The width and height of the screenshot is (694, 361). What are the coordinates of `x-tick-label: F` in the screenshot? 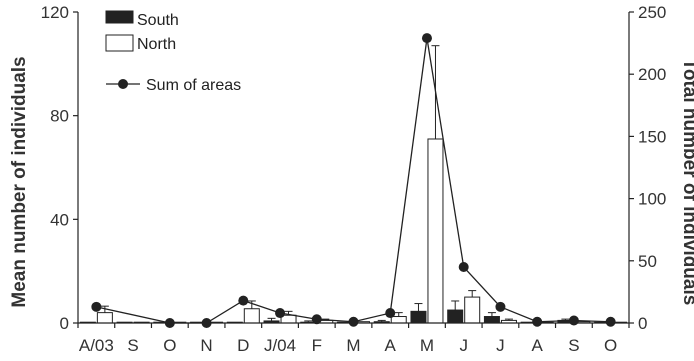 It's located at (317, 345).